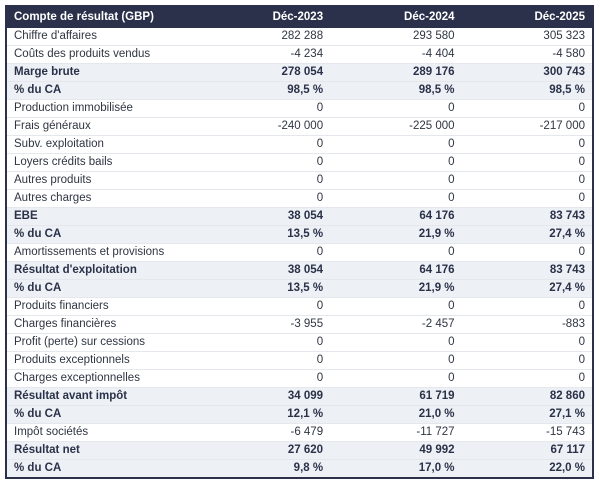  Describe the element at coordinates (102, 144) in the screenshot. I see `row-label: Subv. exploitation` at that location.